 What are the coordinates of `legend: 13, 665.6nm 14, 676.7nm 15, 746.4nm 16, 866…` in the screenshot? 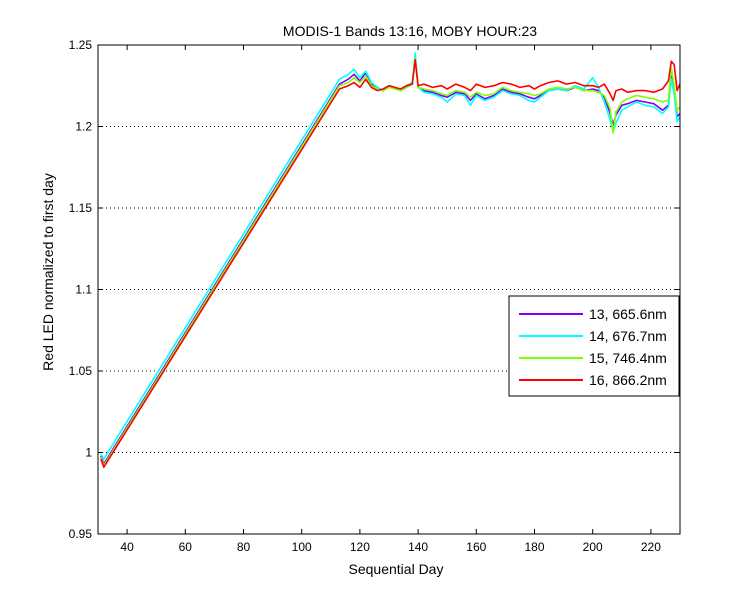 It's located at (594, 346).